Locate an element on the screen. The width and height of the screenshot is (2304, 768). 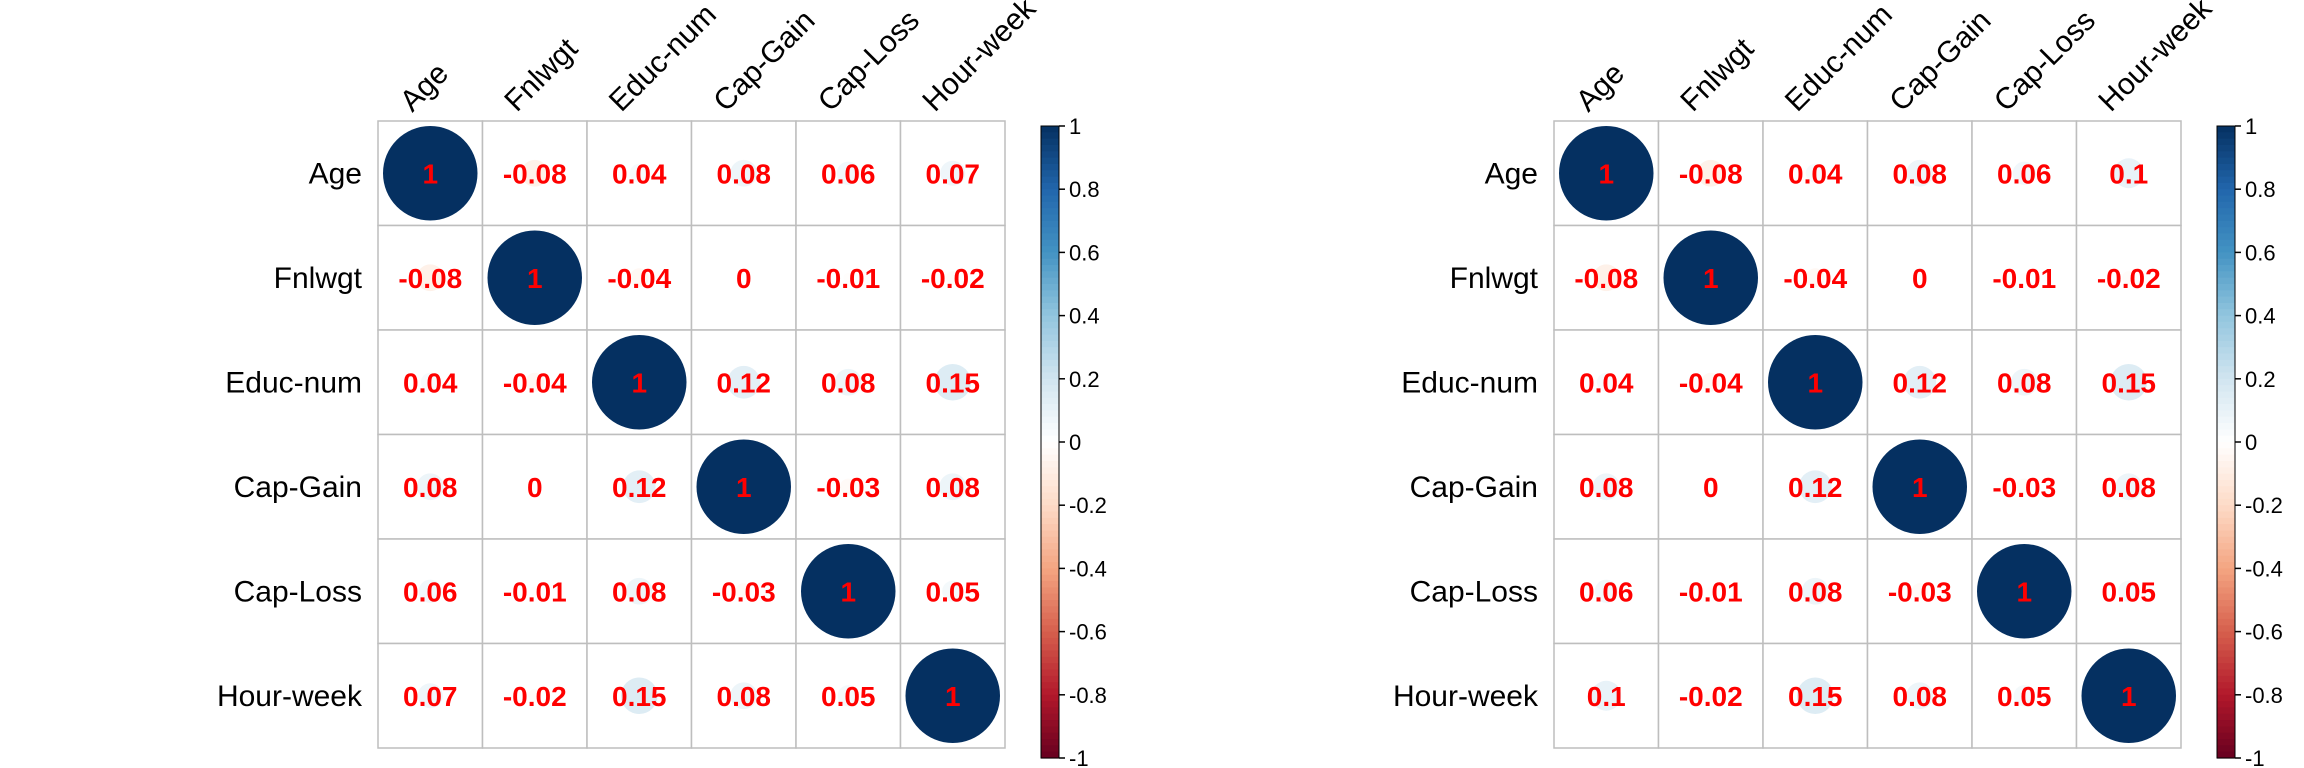
colorbar-tick-label: -0.8 is located at coordinates (2264, 695).